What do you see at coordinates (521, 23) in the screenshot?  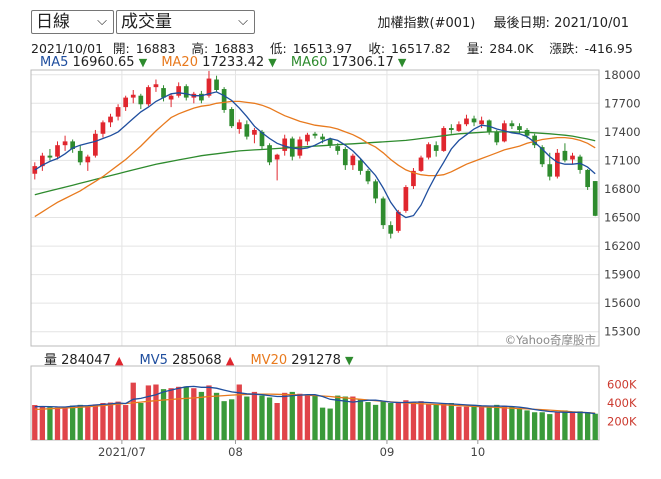 I see `last-date-label: 最後日期:` at bounding box center [521, 23].